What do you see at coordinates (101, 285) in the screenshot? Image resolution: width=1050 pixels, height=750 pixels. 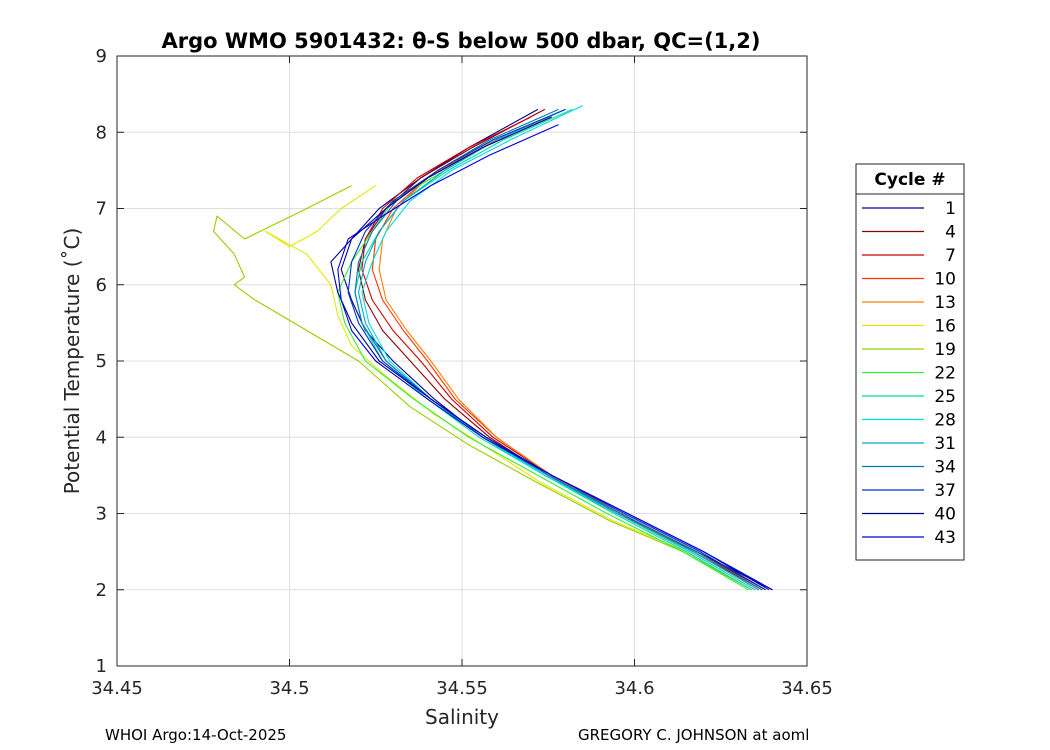 I see `y-tick-label: 6` at bounding box center [101, 285].